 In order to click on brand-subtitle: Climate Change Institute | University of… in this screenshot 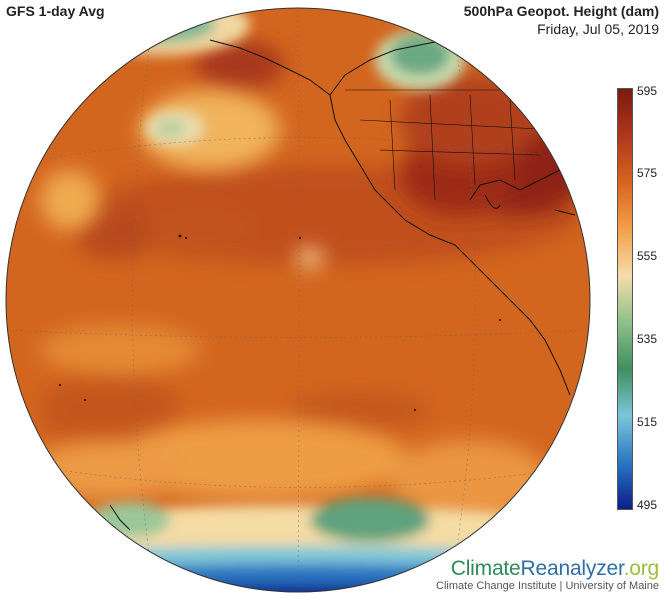, I will do `click(547, 586)`.